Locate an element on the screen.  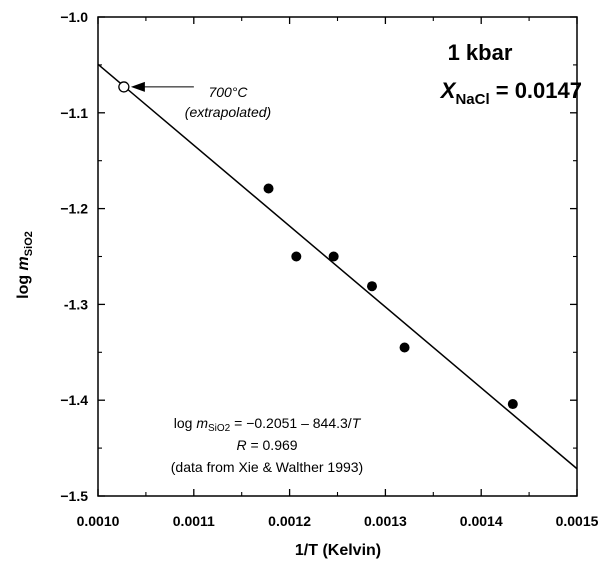
correlation-var: R is located at coordinates (241, 445).